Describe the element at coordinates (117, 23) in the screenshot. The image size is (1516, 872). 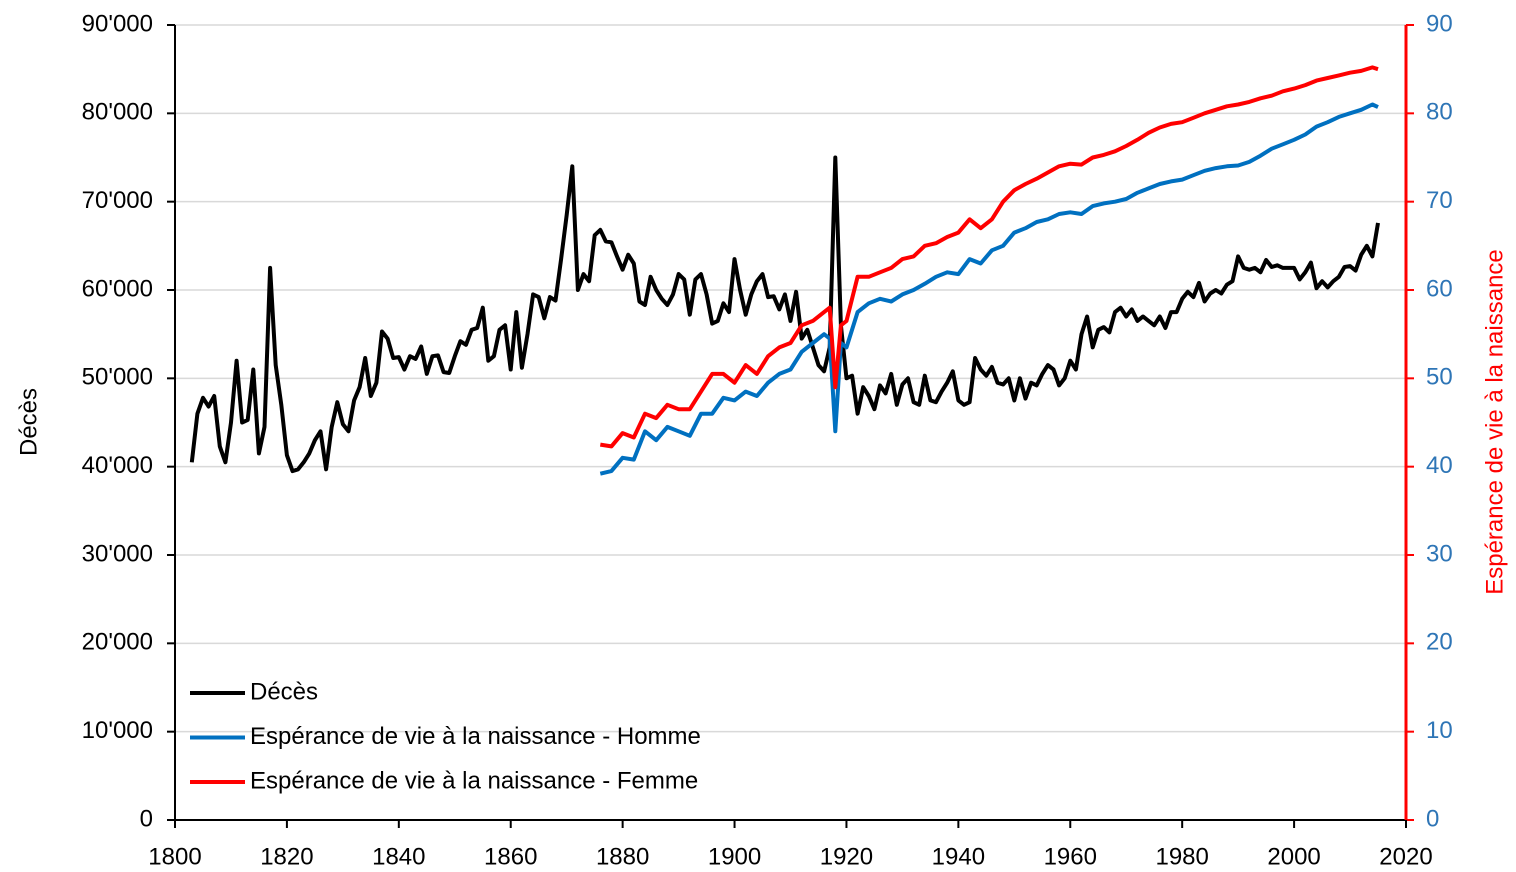
I see `y-tick-label: 90'000` at that location.